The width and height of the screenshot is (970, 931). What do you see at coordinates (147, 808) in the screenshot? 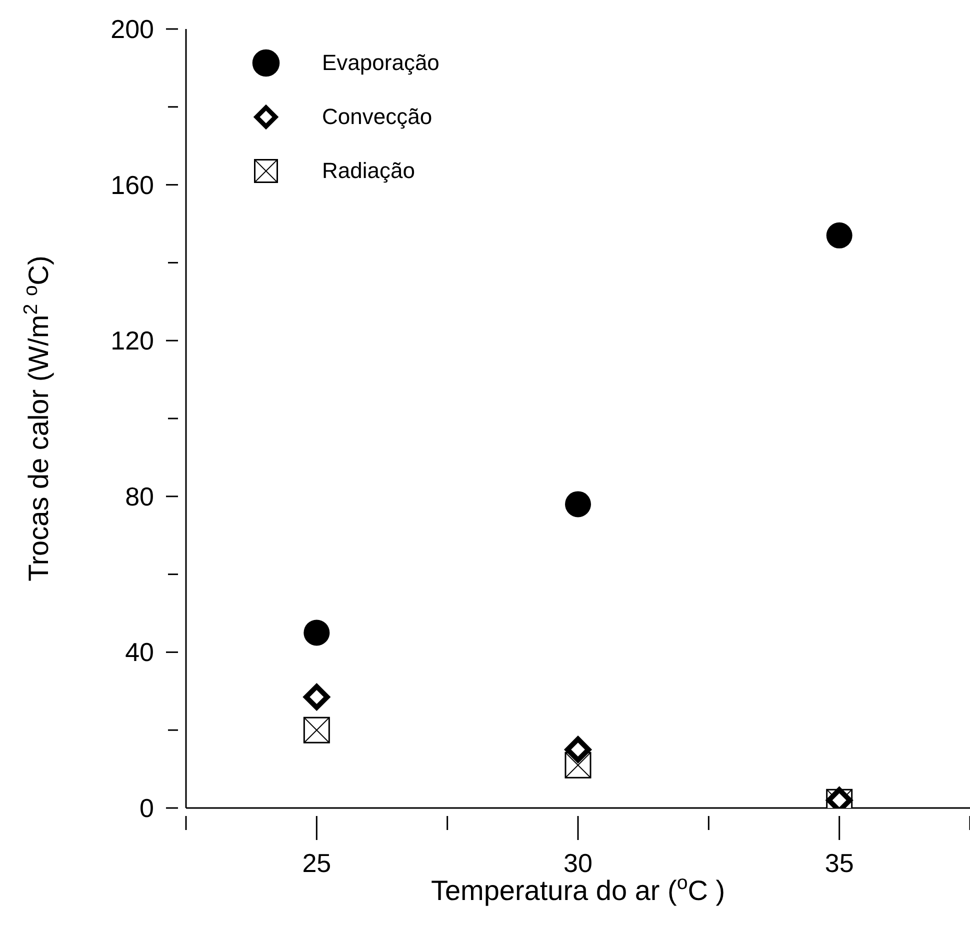
I see `y-tick-label: 0` at bounding box center [147, 808].